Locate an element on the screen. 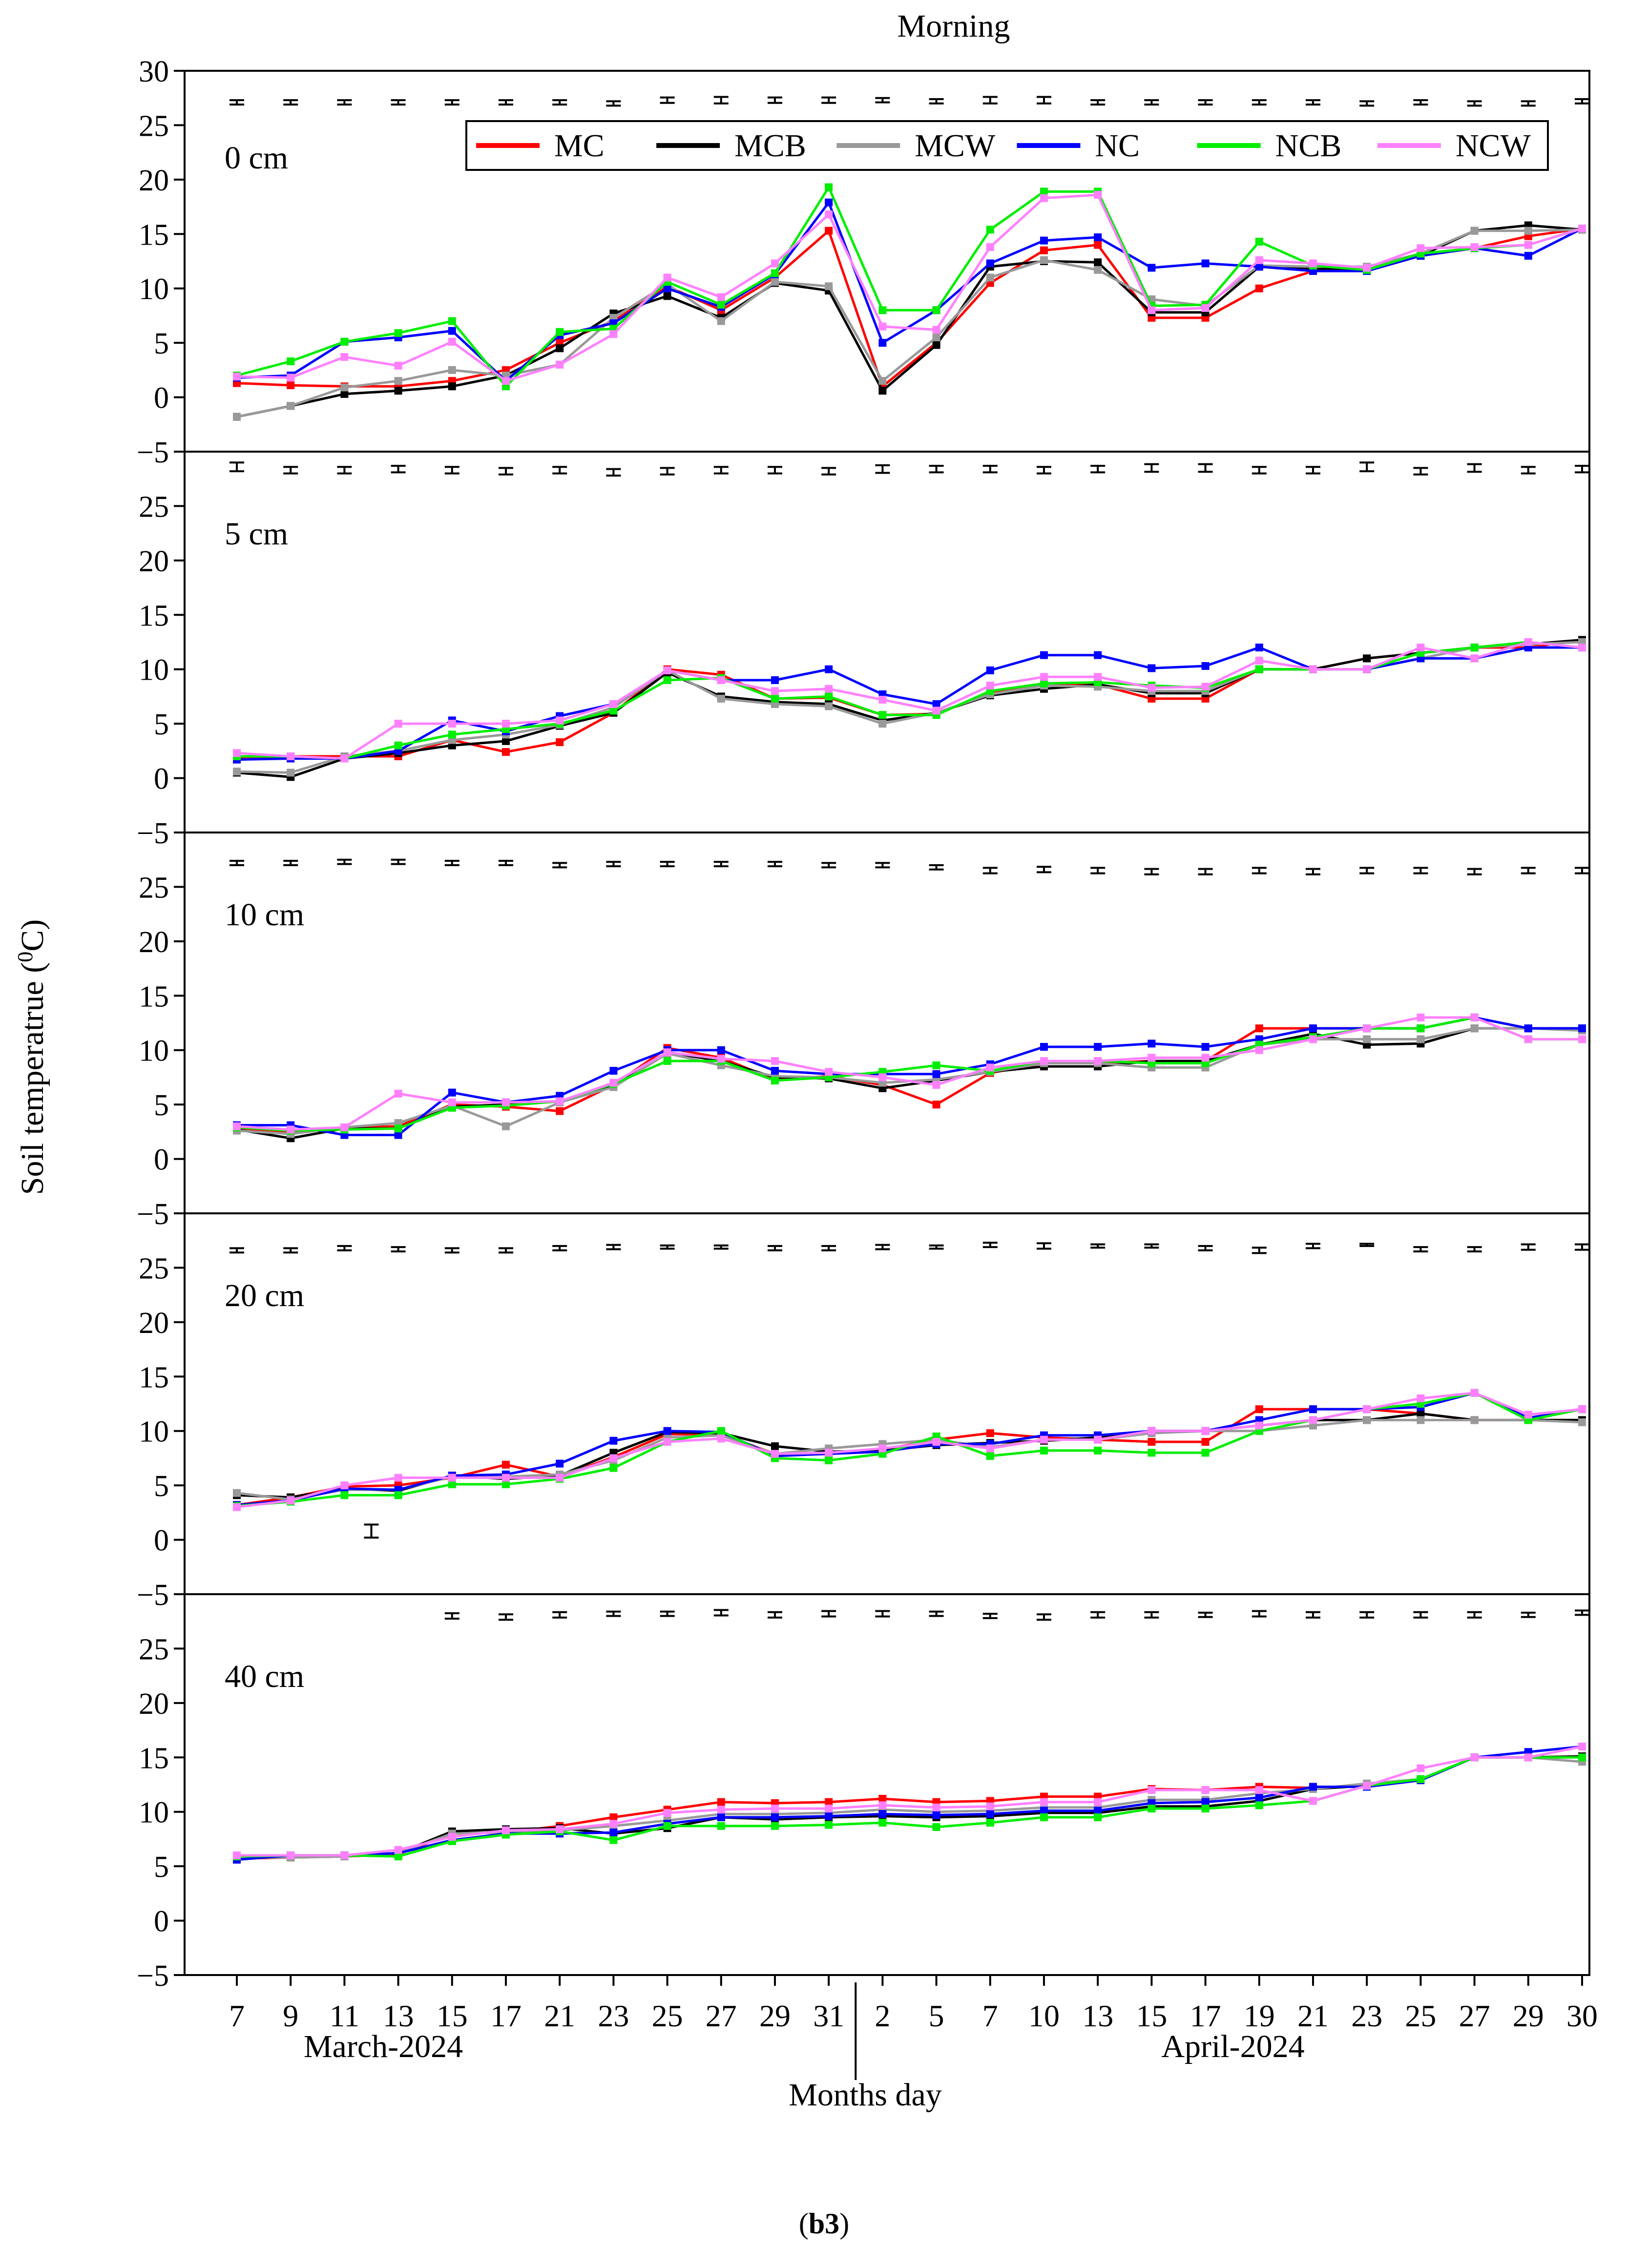  legend-label-ncw: NCW is located at coordinates (1493, 146).